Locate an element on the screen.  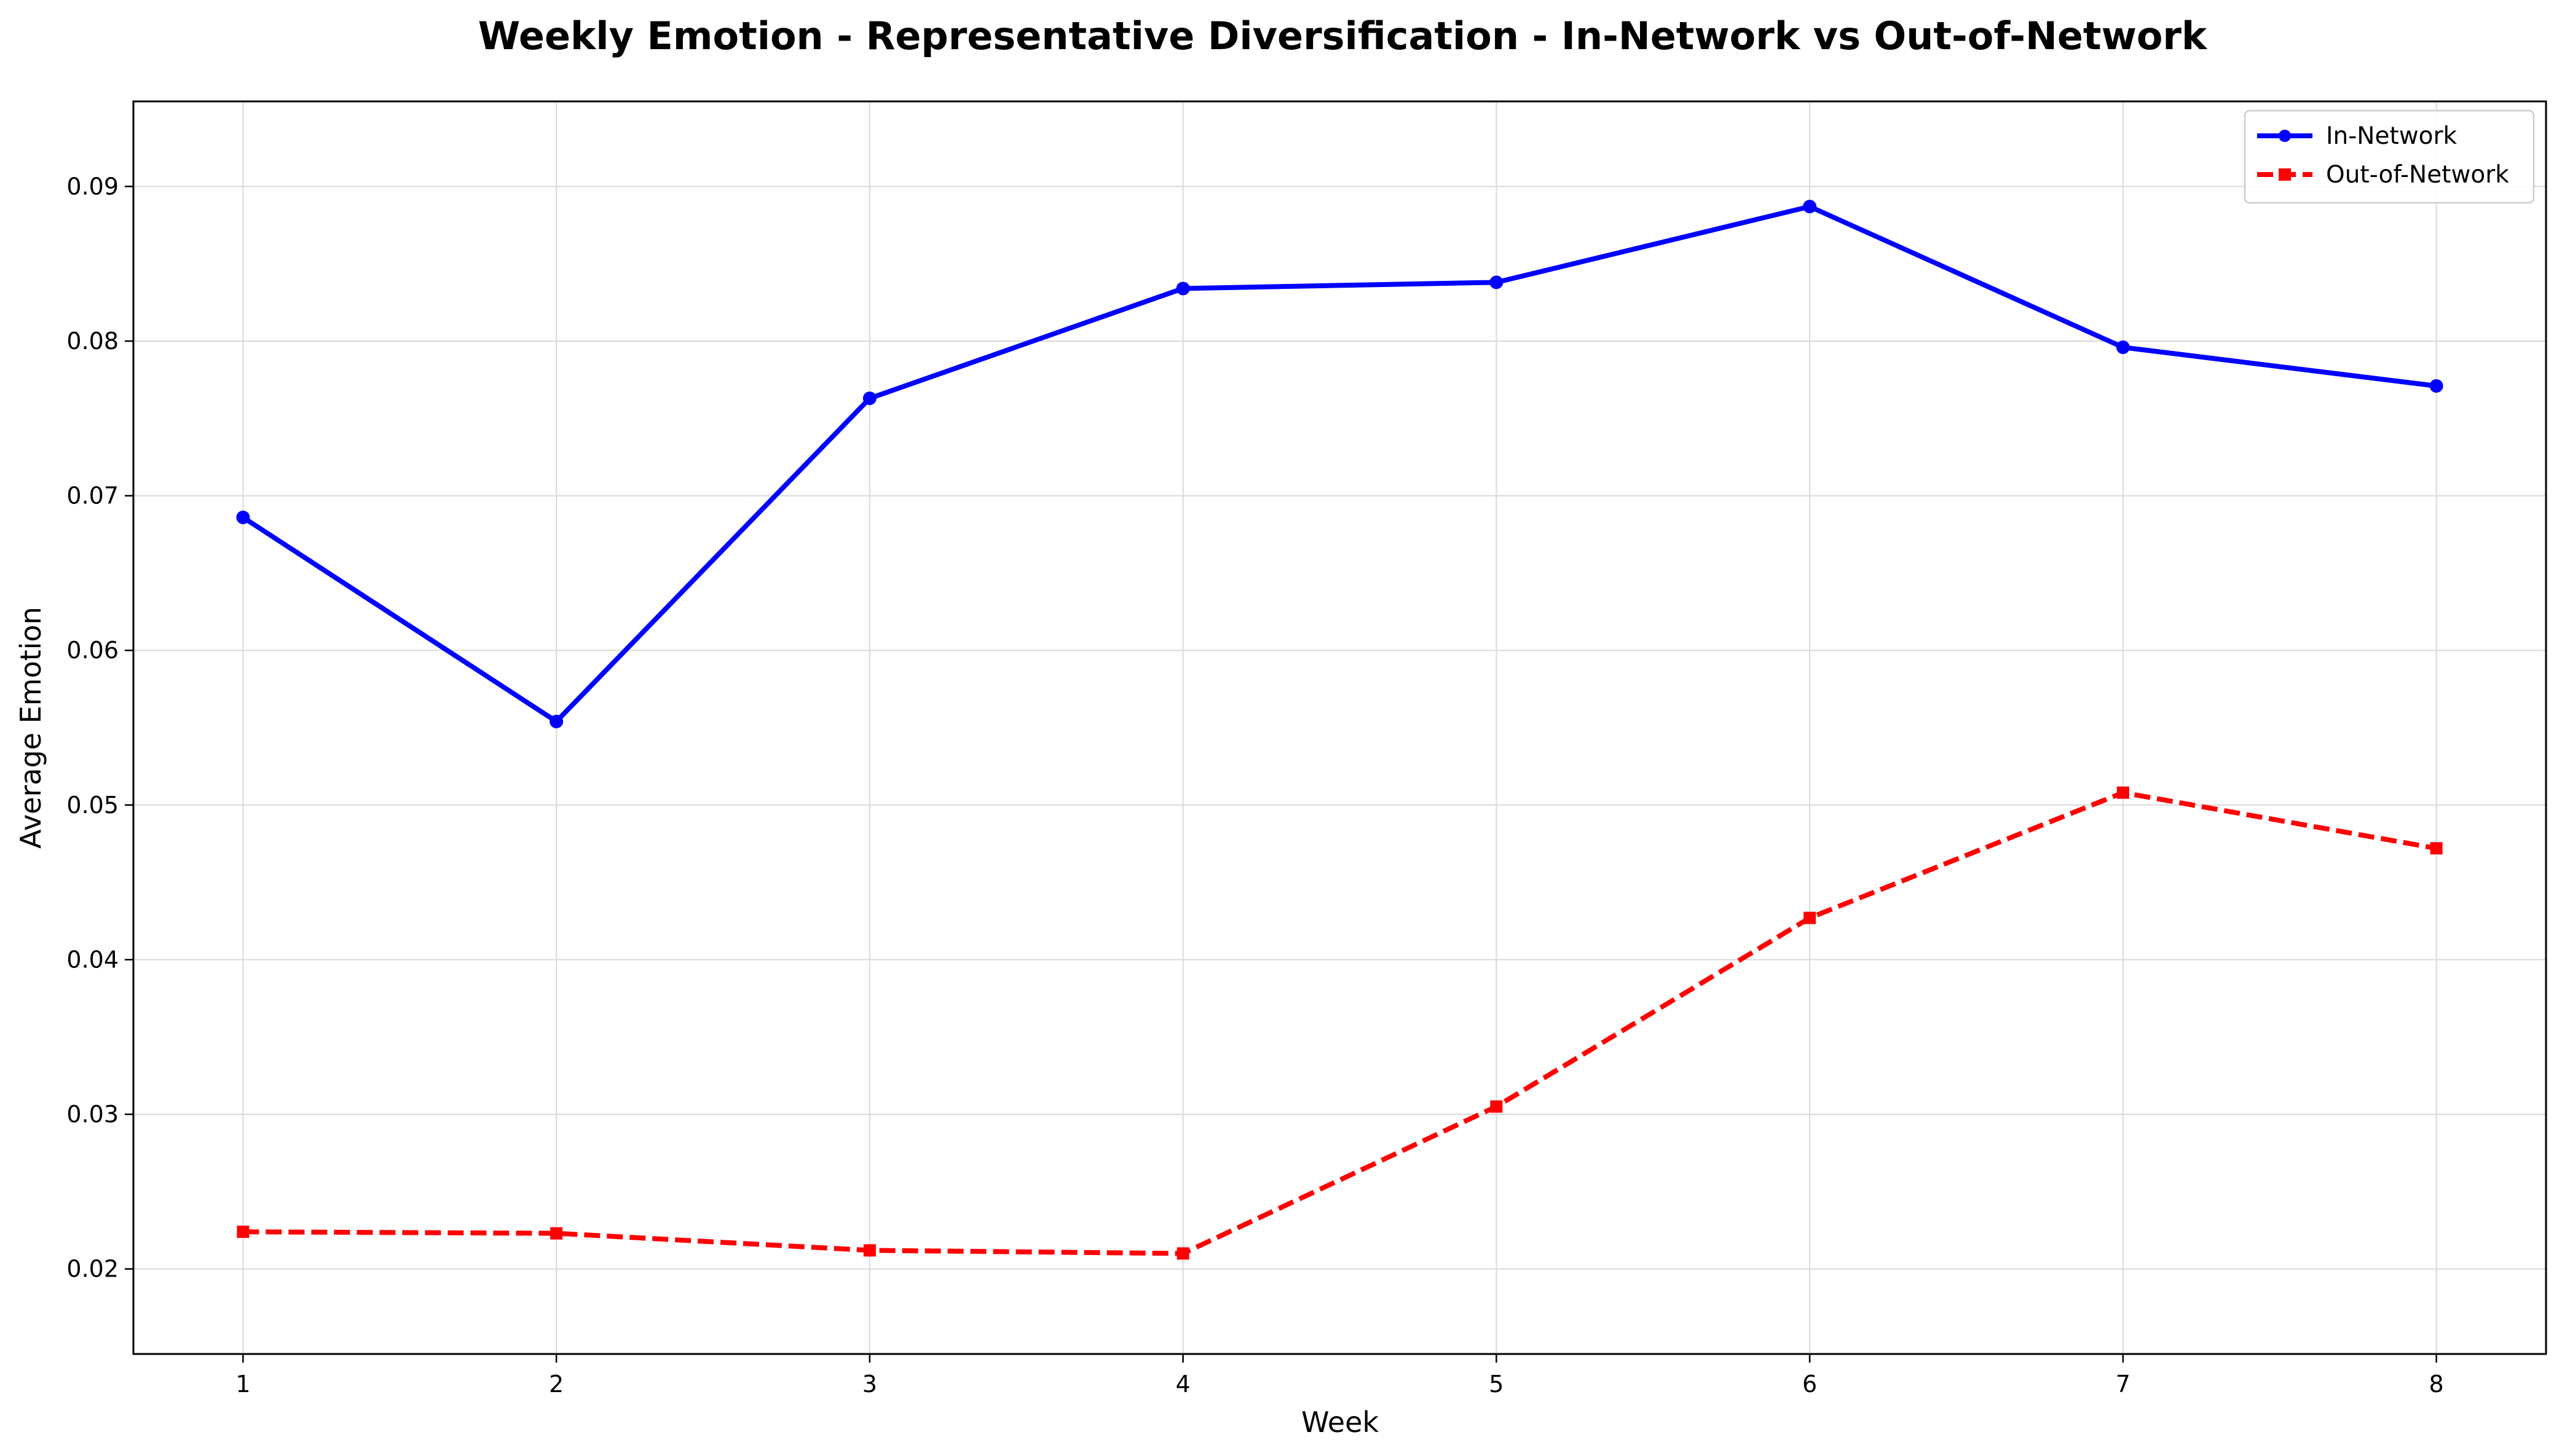
legend-label-out-of-network: Out-of-Network is located at coordinates (2417, 175).